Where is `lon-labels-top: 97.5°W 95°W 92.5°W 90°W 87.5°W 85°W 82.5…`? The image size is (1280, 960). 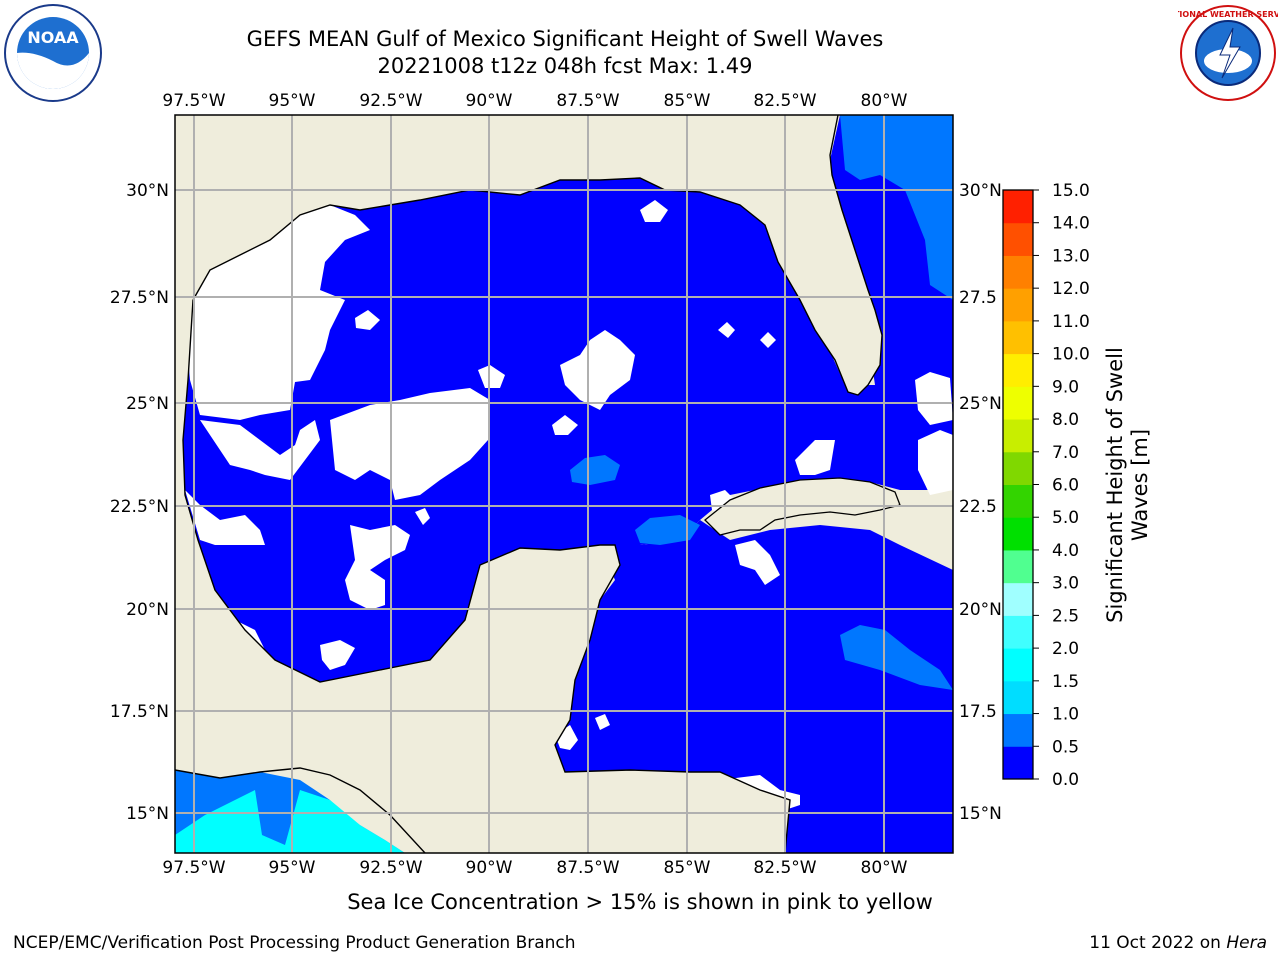
lon-labels-top: 97.5°W 95°W 92.5°W 90°W 87.5°W 85°W 82.5… is located at coordinates (534, 101).